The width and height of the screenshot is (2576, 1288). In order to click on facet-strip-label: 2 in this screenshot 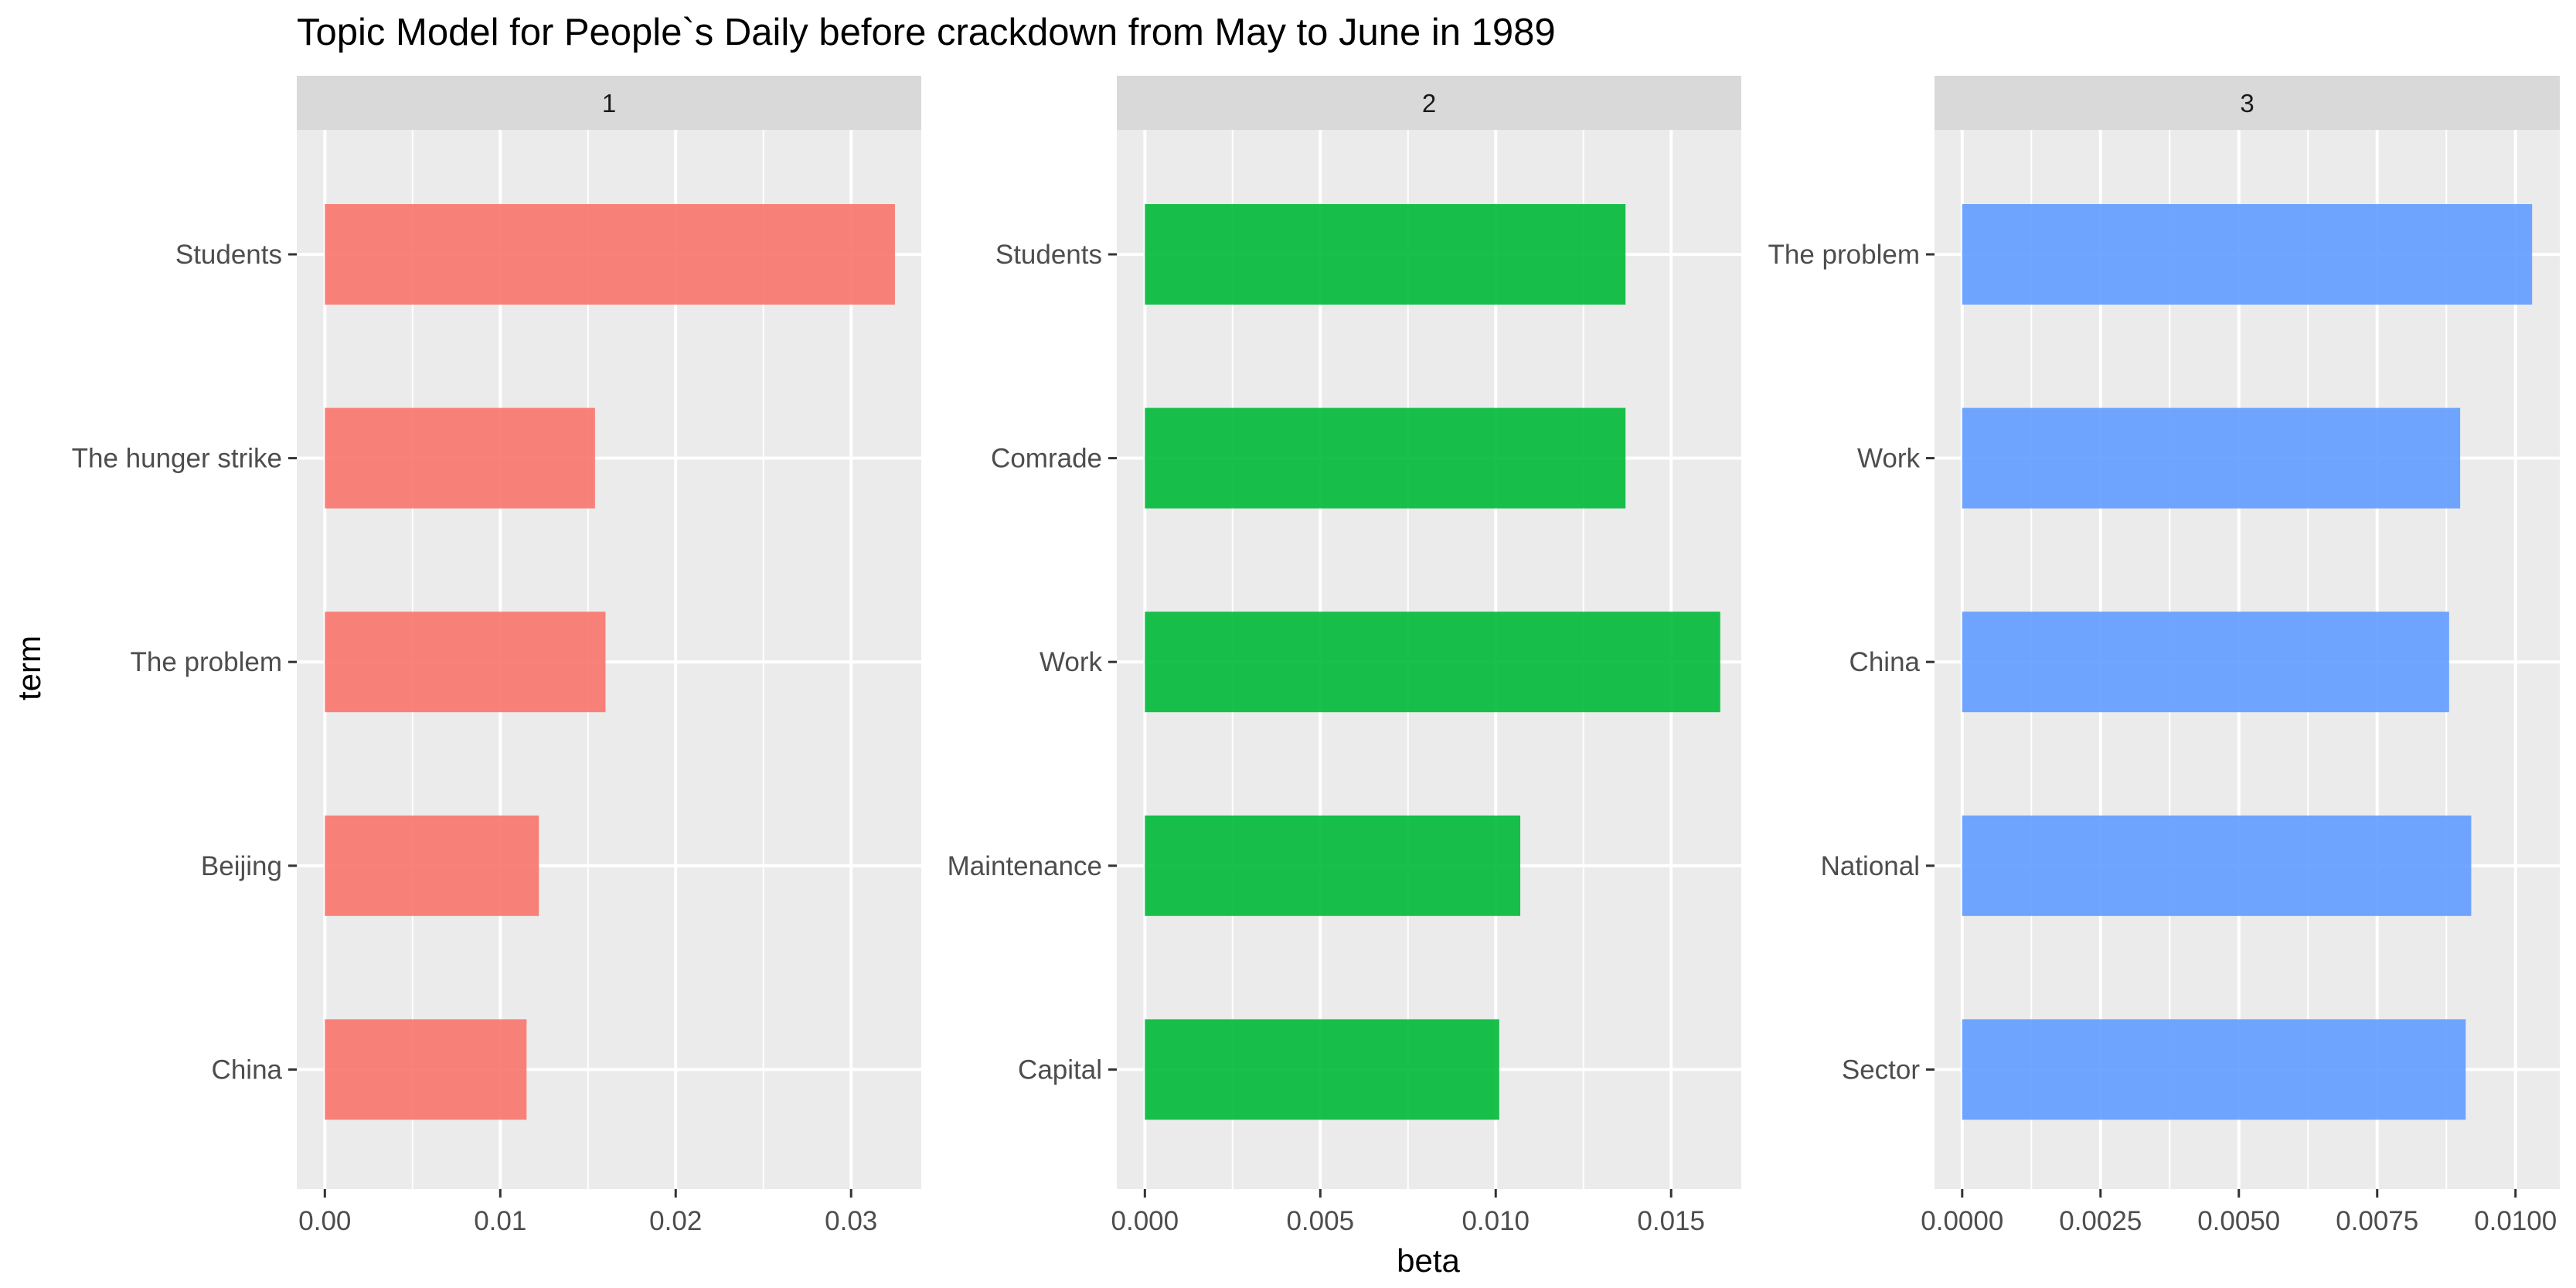, I will do `click(1429, 103)`.